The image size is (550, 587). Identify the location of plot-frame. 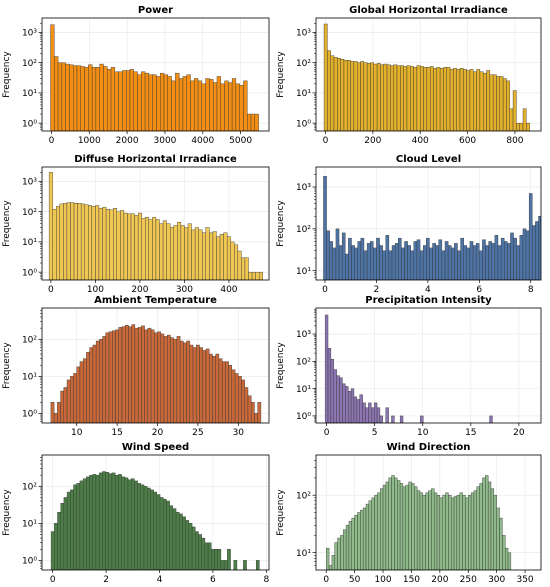
(428, 223).